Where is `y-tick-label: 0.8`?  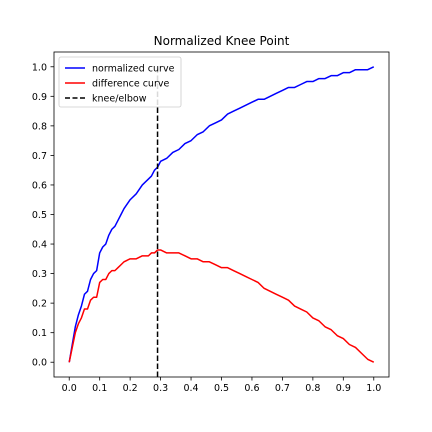
y-tick-label: 0.8 is located at coordinates (39, 126).